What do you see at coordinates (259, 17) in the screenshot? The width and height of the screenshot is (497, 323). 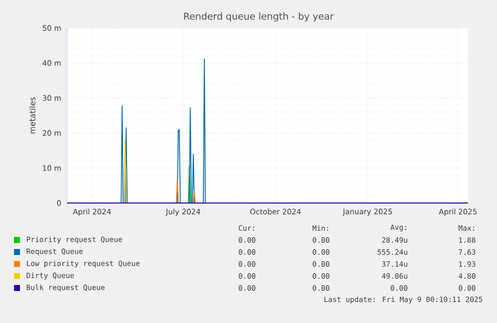 I see `chart-title: Renderd queue length - by year` at bounding box center [259, 17].